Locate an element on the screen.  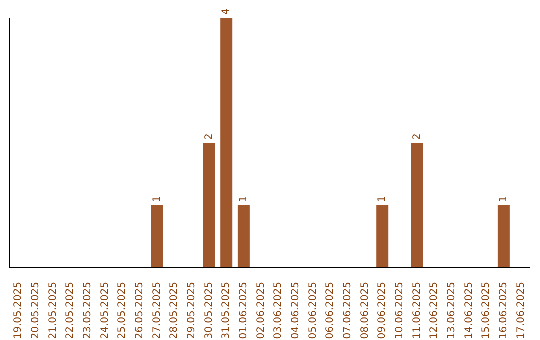
x-tick-label: 08.06.2025 is located at coordinates (365, 311).